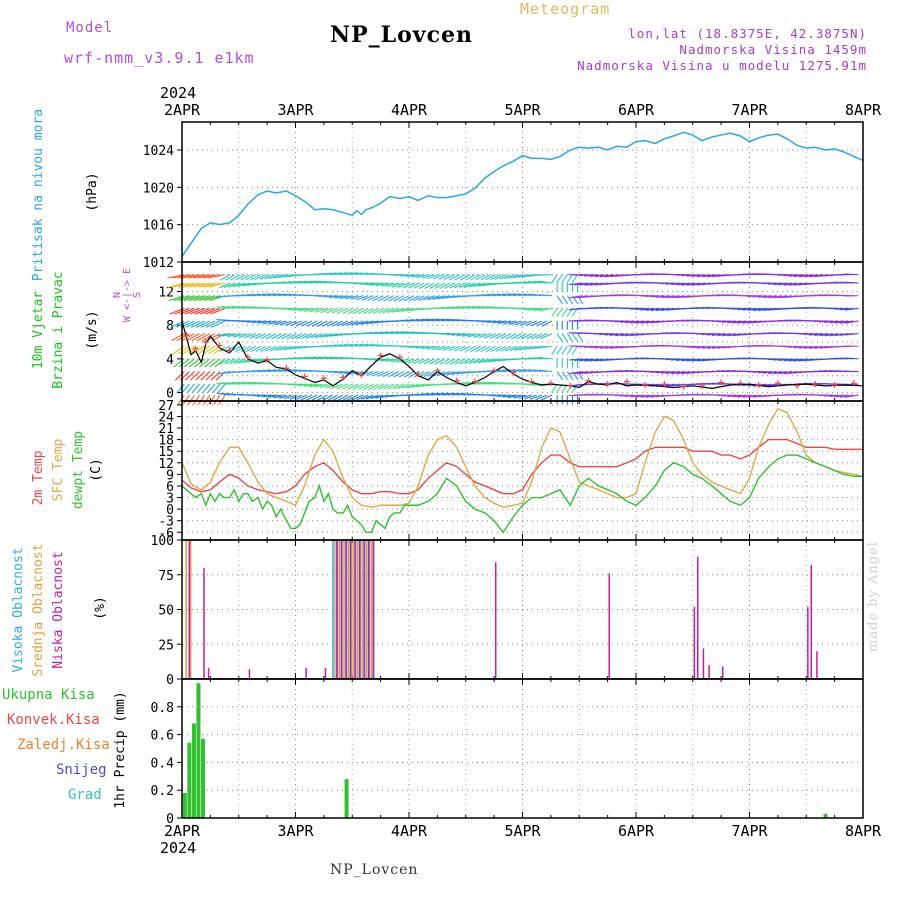  I want to click on altitude-label: Nadmorska Visina 1459m, so click(773, 49).